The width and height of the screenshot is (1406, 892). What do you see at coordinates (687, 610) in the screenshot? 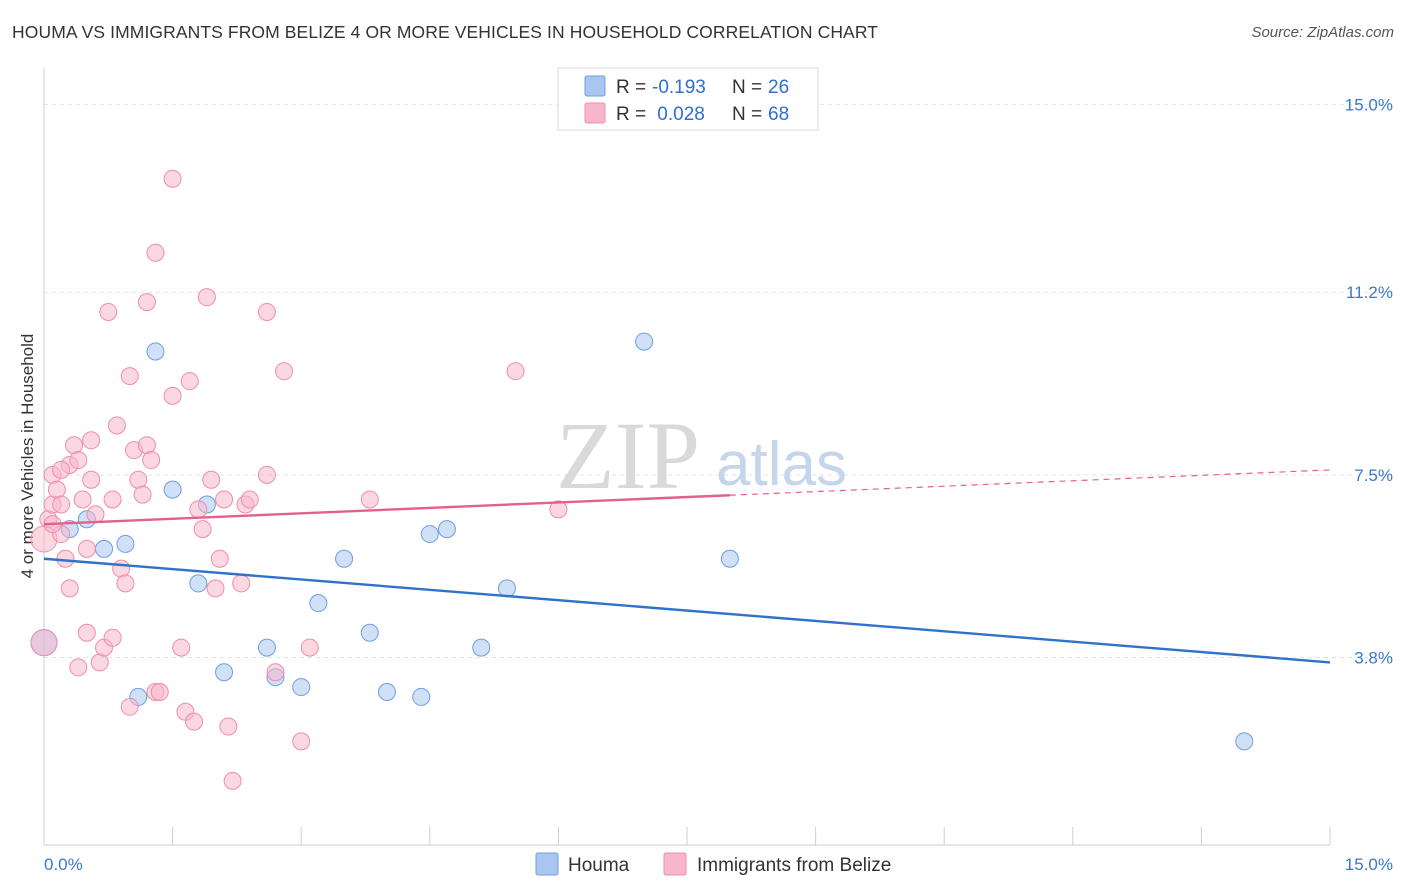
I see `trend-line-houma` at bounding box center [687, 610].